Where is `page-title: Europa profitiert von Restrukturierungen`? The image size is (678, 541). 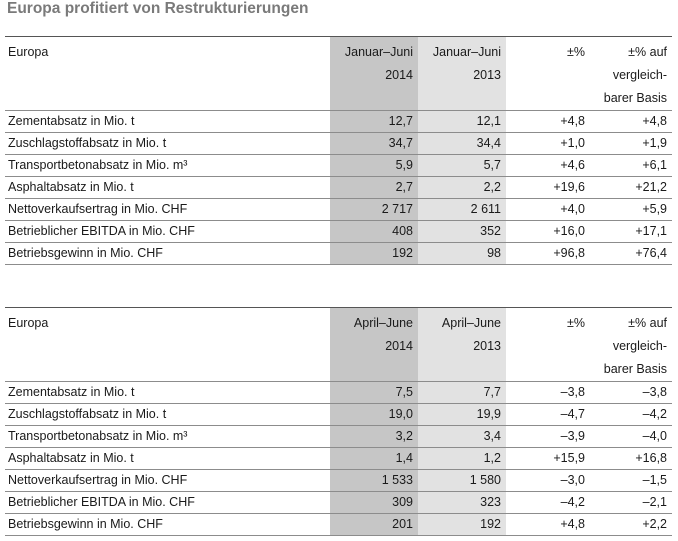 page-title: Europa profitiert von Restrukturierungen is located at coordinates (158, 8).